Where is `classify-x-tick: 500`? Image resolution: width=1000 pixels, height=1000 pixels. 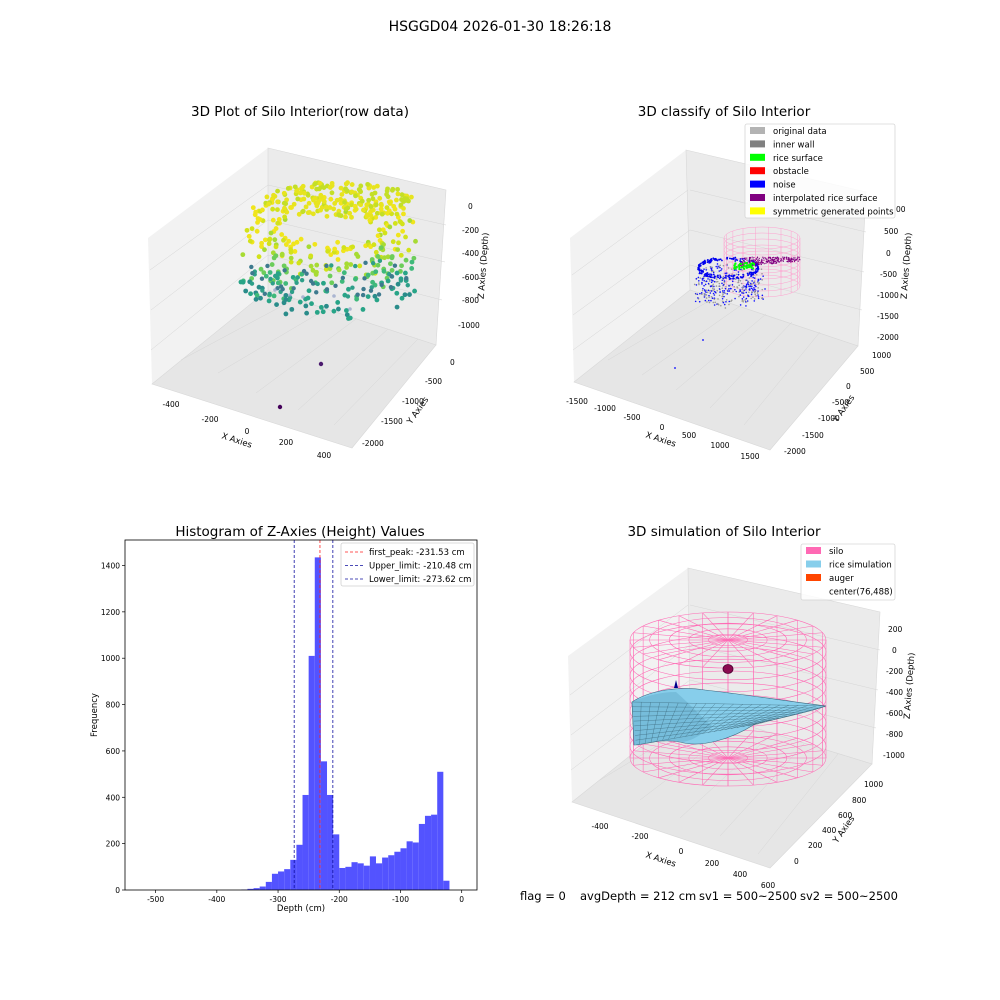 classify-x-tick: 500 is located at coordinates (689, 435).